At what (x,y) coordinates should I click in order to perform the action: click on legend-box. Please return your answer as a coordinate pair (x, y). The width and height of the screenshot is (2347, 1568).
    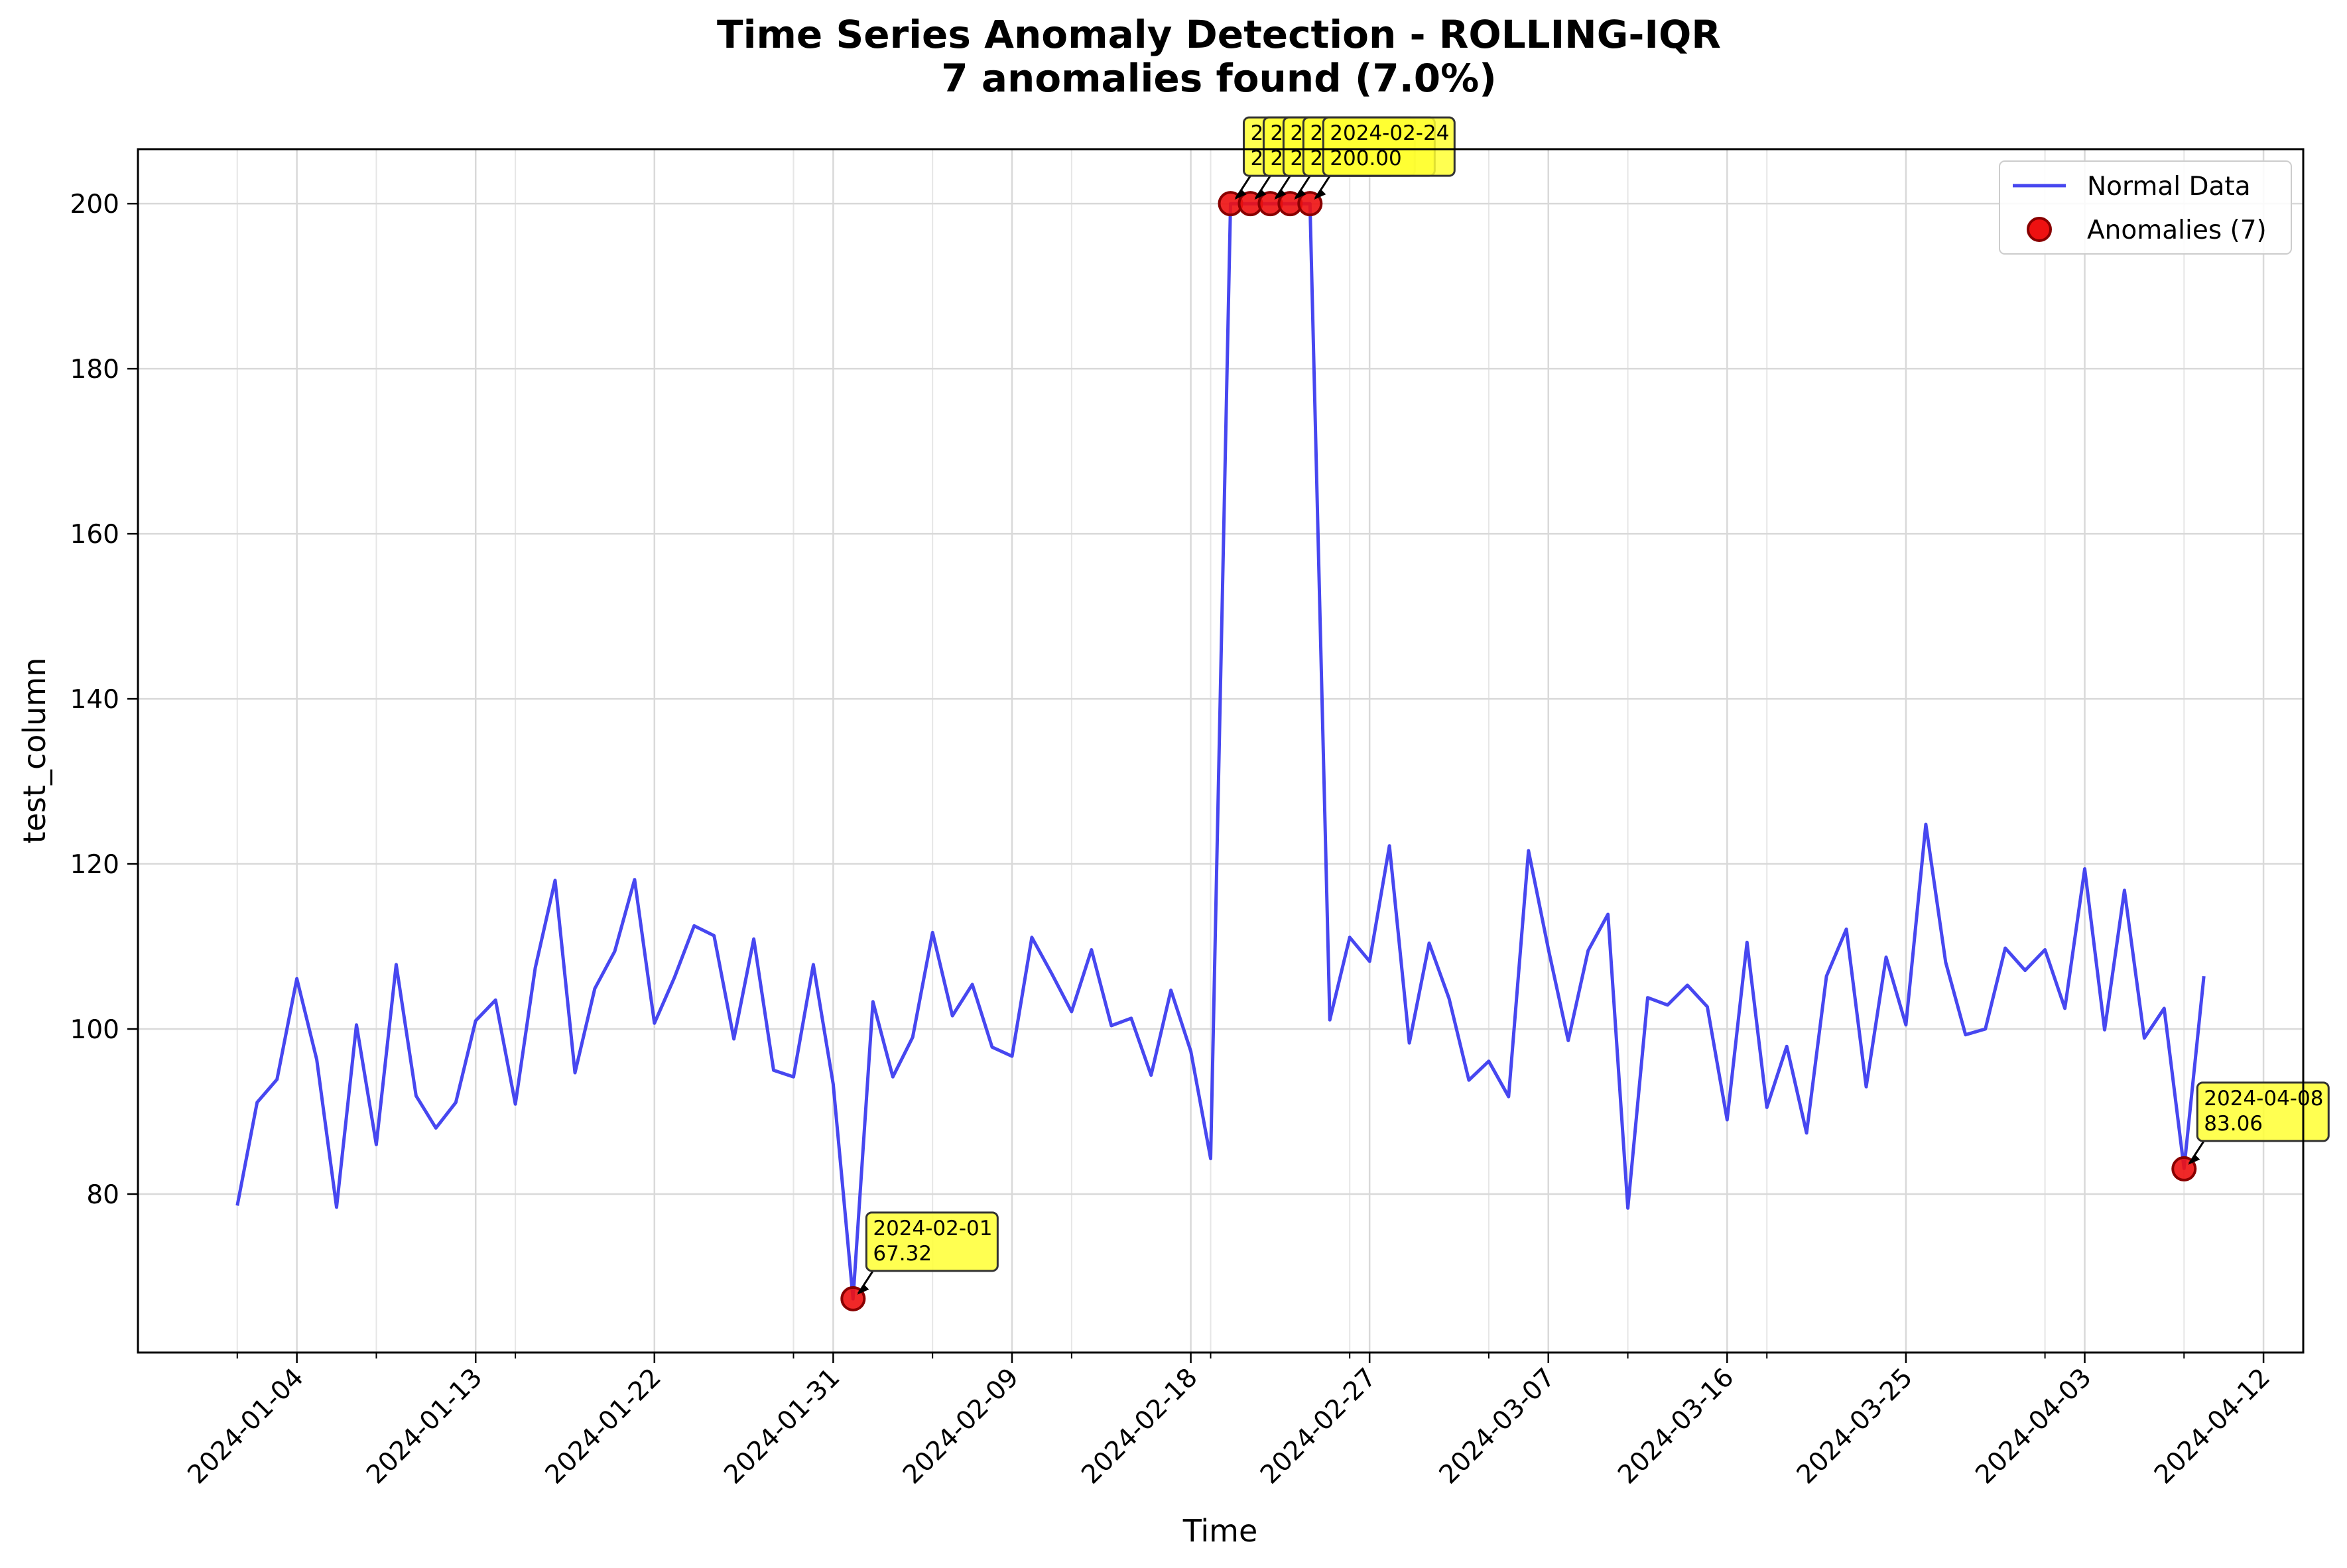
    Looking at the image, I should click on (2145, 207).